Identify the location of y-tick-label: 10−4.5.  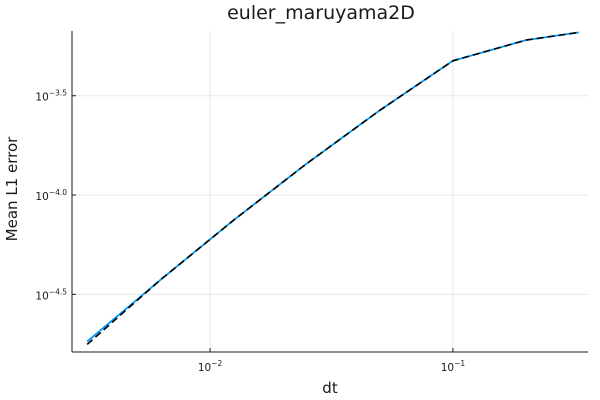
(51, 294).